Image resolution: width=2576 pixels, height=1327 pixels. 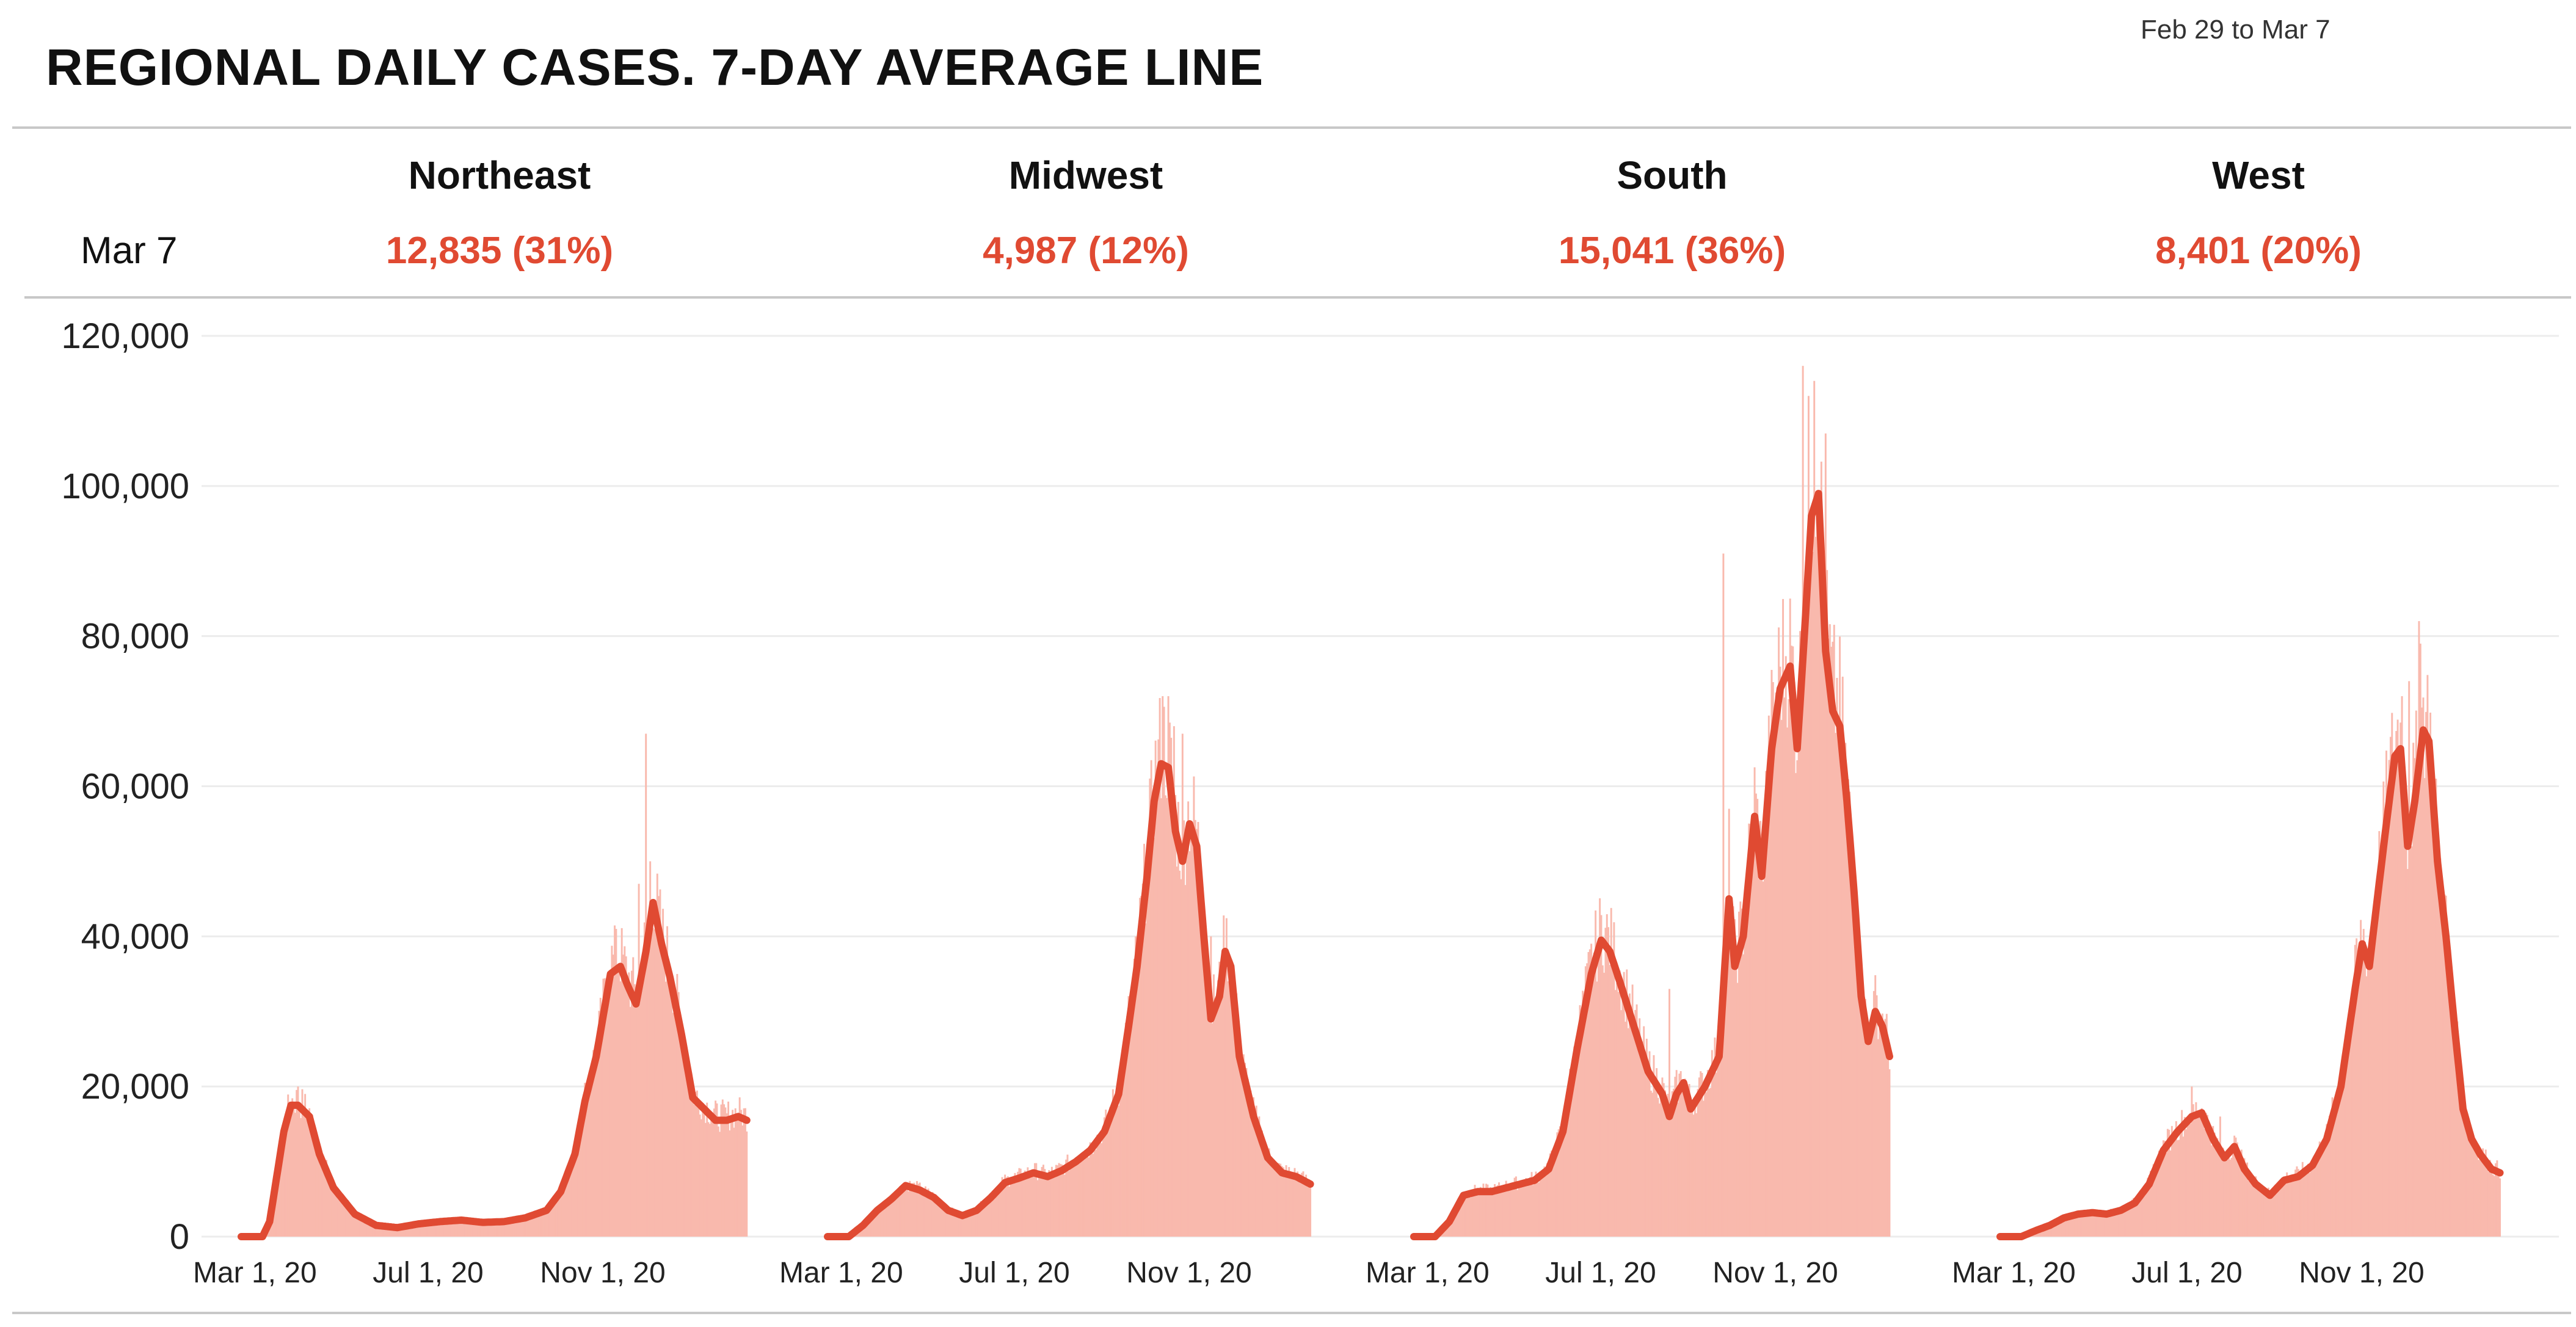 I want to click on avg-line-west, so click(x=2250, y=983).